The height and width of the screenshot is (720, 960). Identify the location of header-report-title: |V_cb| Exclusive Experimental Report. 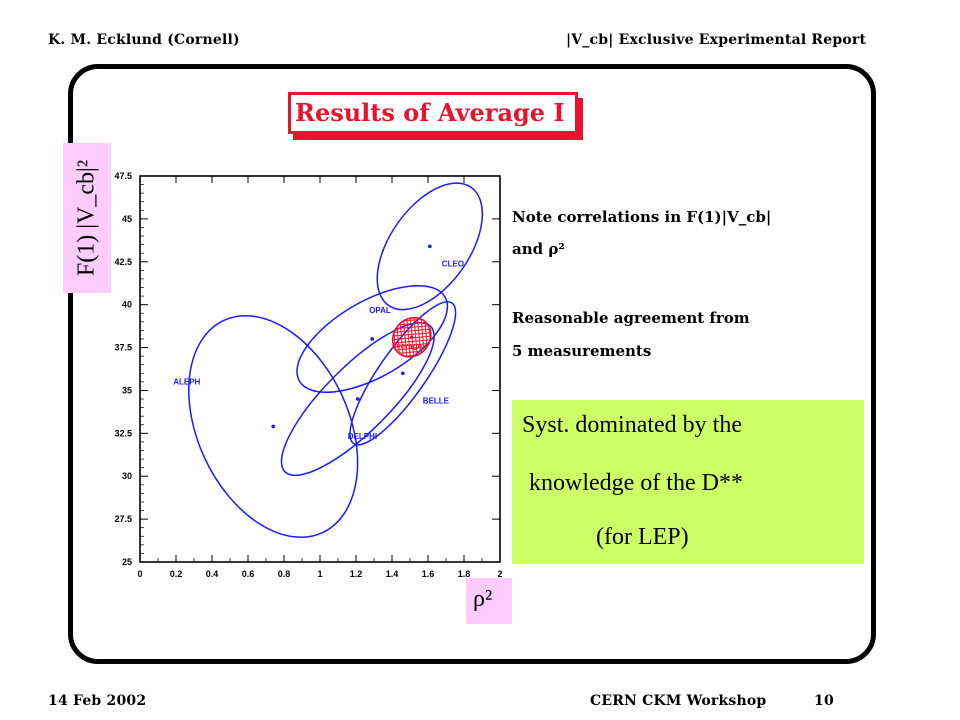
(716, 40).